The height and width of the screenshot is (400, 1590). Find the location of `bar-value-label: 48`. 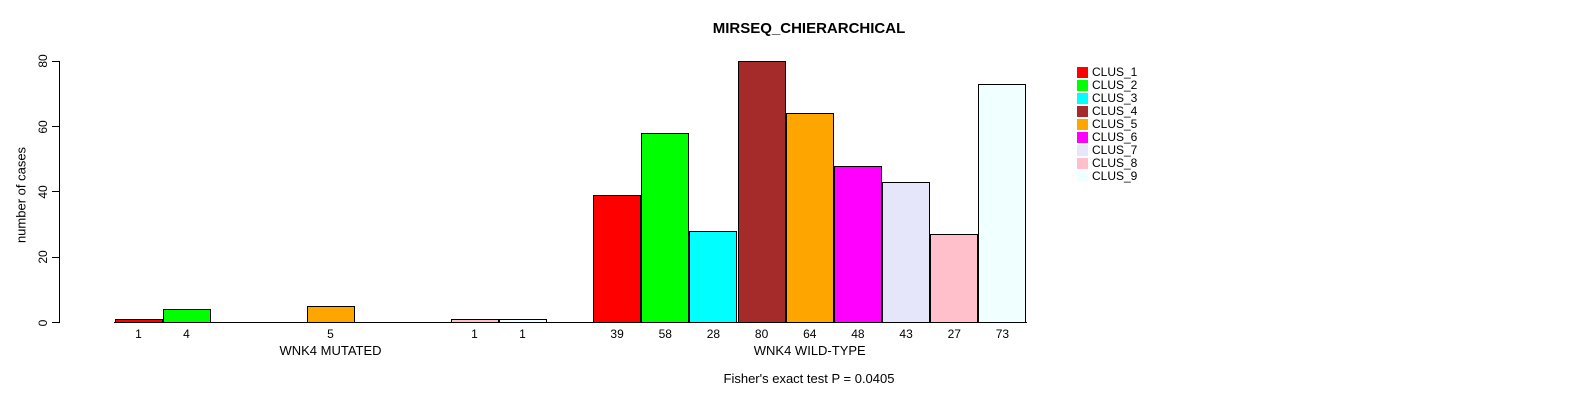

bar-value-label: 48 is located at coordinates (858, 334).